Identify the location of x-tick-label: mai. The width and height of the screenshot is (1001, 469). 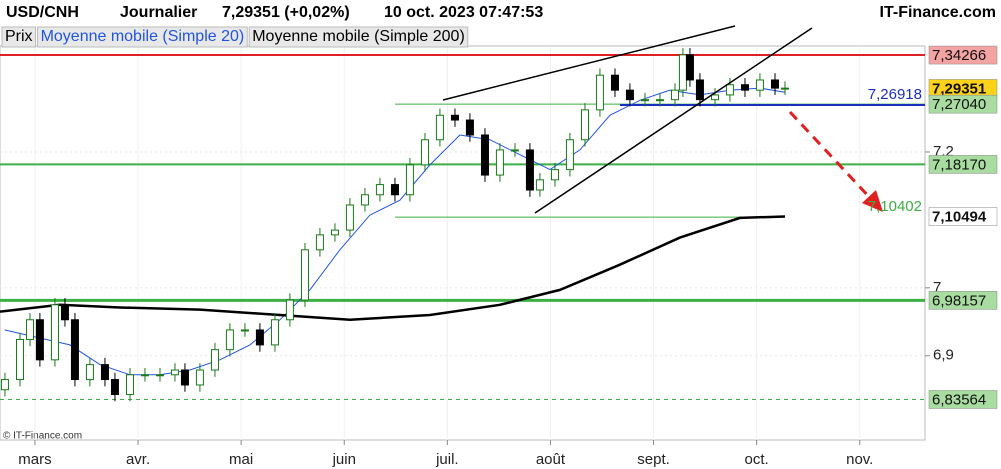
(241, 459).